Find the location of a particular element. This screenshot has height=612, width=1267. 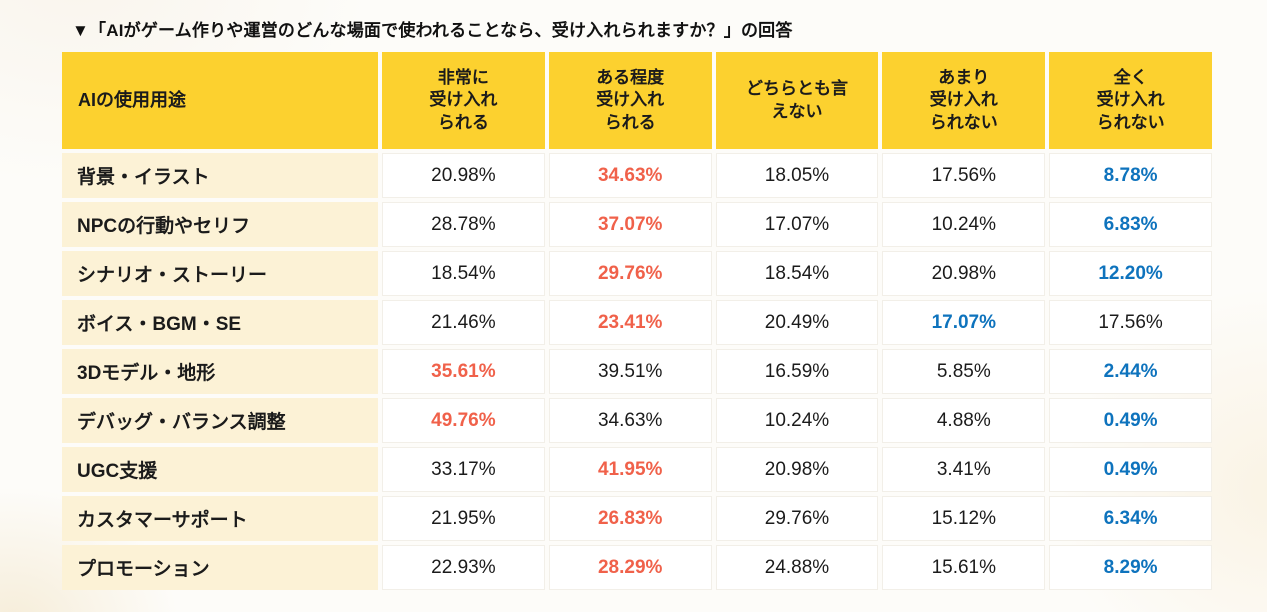

table-cell: 5.85% is located at coordinates (964, 371).